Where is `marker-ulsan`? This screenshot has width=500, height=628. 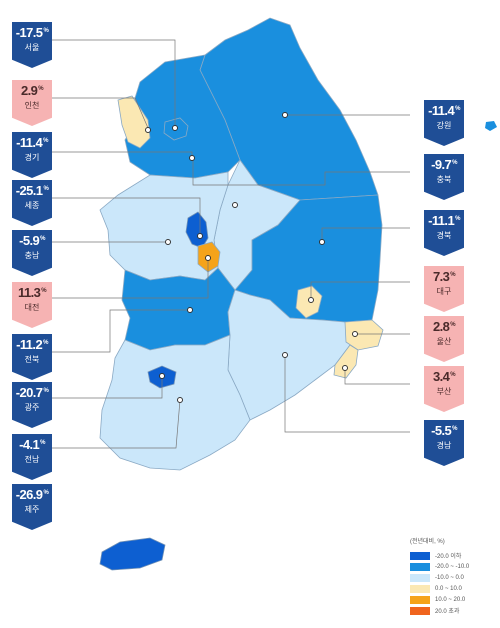 marker-ulsan is located at coordinates (355, 334).